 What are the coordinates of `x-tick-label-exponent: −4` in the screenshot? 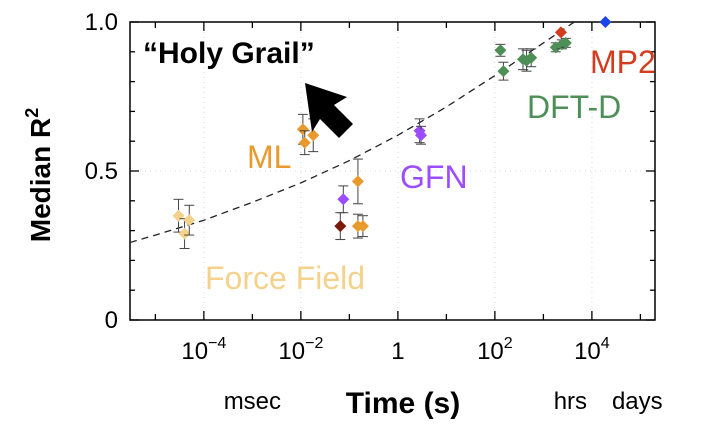 It's located at (217, 343).